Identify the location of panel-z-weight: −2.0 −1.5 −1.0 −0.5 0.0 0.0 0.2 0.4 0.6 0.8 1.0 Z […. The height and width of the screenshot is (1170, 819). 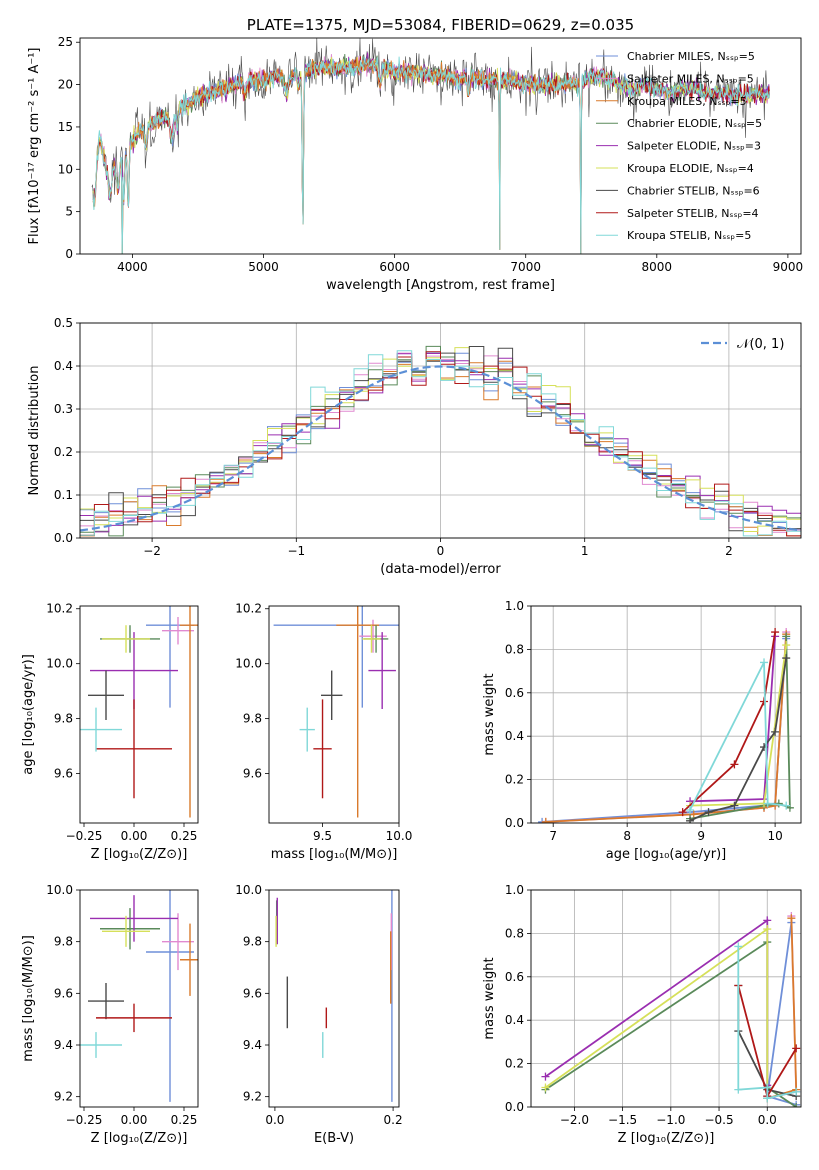
(642, 1014).